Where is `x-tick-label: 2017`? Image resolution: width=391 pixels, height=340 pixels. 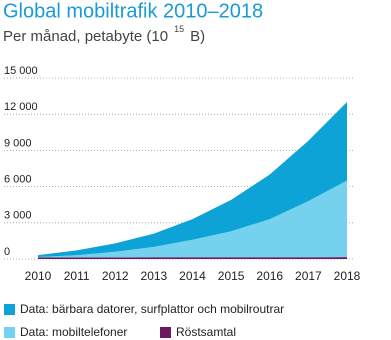
x-tick-label: 2017 is located at coordinates (308, 276).